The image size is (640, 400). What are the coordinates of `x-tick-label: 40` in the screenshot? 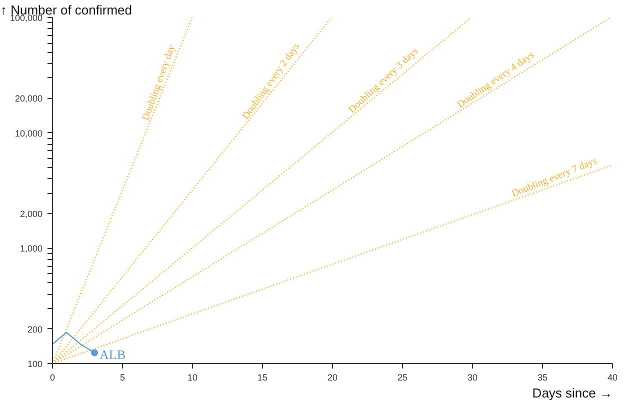 It's located at (612, 377).